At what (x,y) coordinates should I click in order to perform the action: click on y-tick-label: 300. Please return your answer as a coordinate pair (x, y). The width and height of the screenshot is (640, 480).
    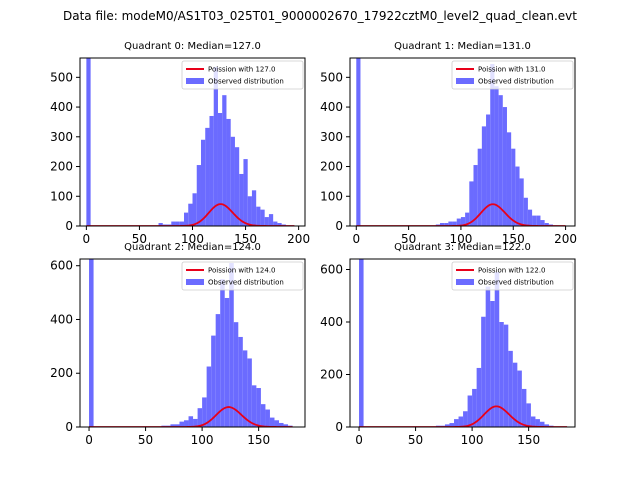
    Looking at the image, I should click on (61, 137).